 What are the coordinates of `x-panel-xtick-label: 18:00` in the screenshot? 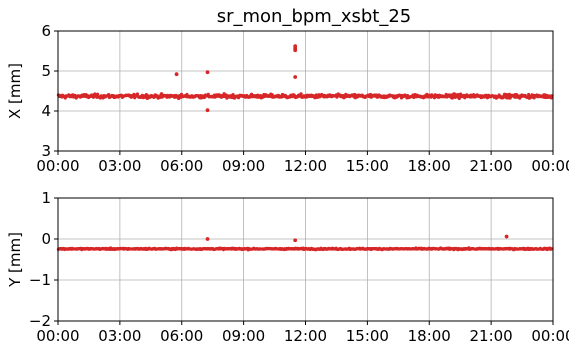 It's located at (429, 166).